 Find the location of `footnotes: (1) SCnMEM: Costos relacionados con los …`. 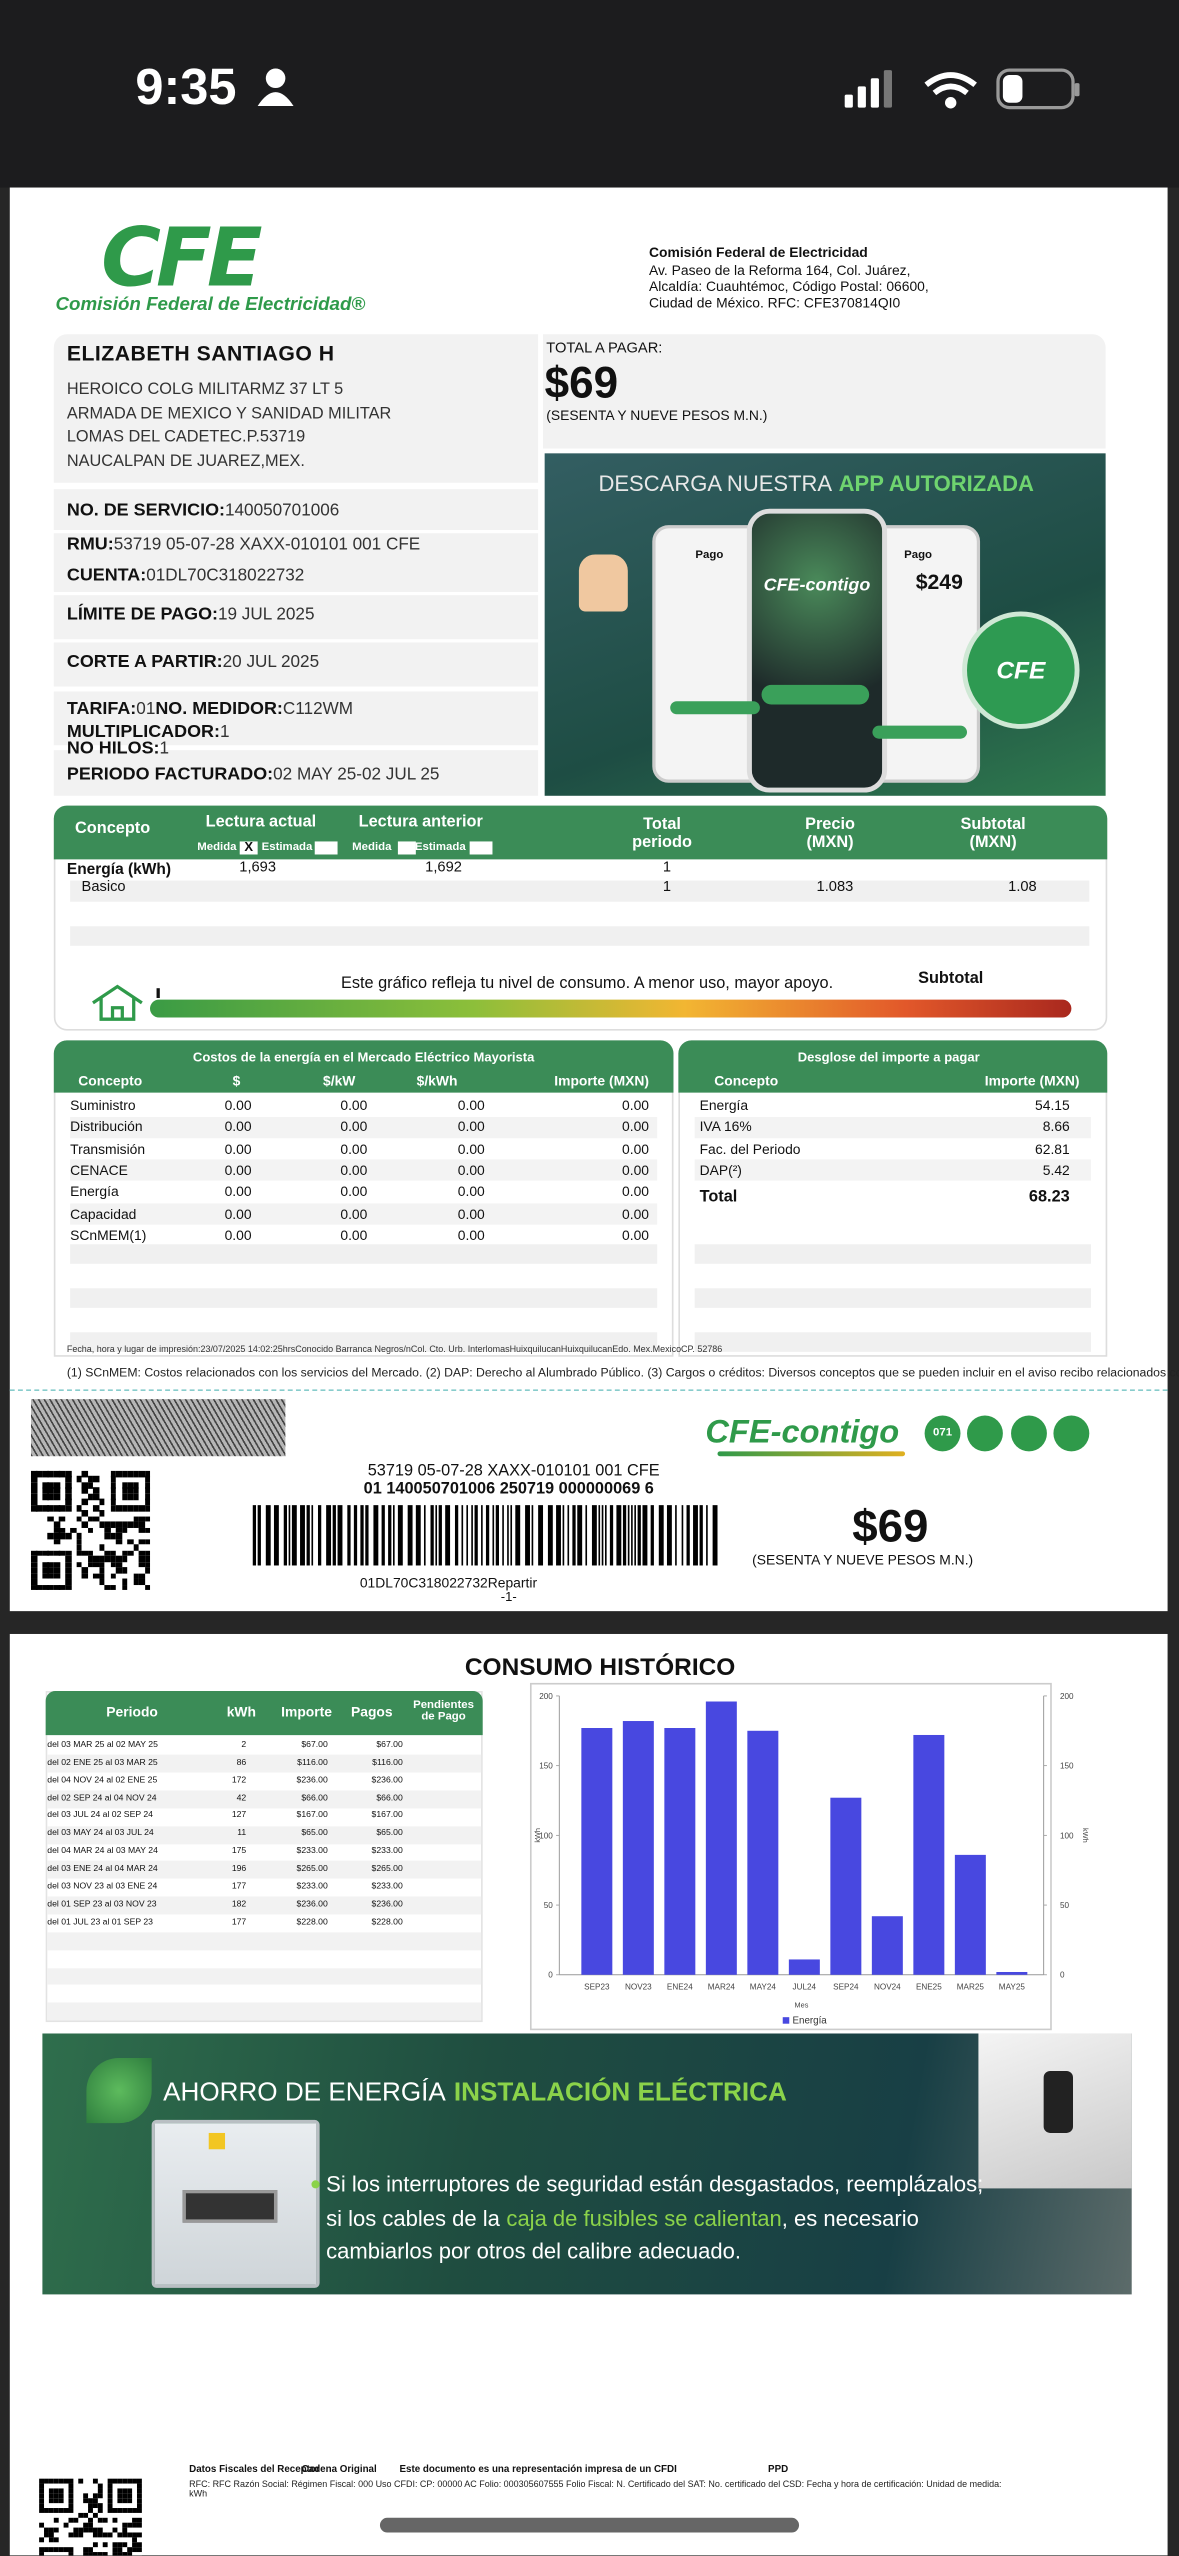

footnotes: (1) SCnMEM: Costos relacionados con los … is located at coordinates (622, 1372).